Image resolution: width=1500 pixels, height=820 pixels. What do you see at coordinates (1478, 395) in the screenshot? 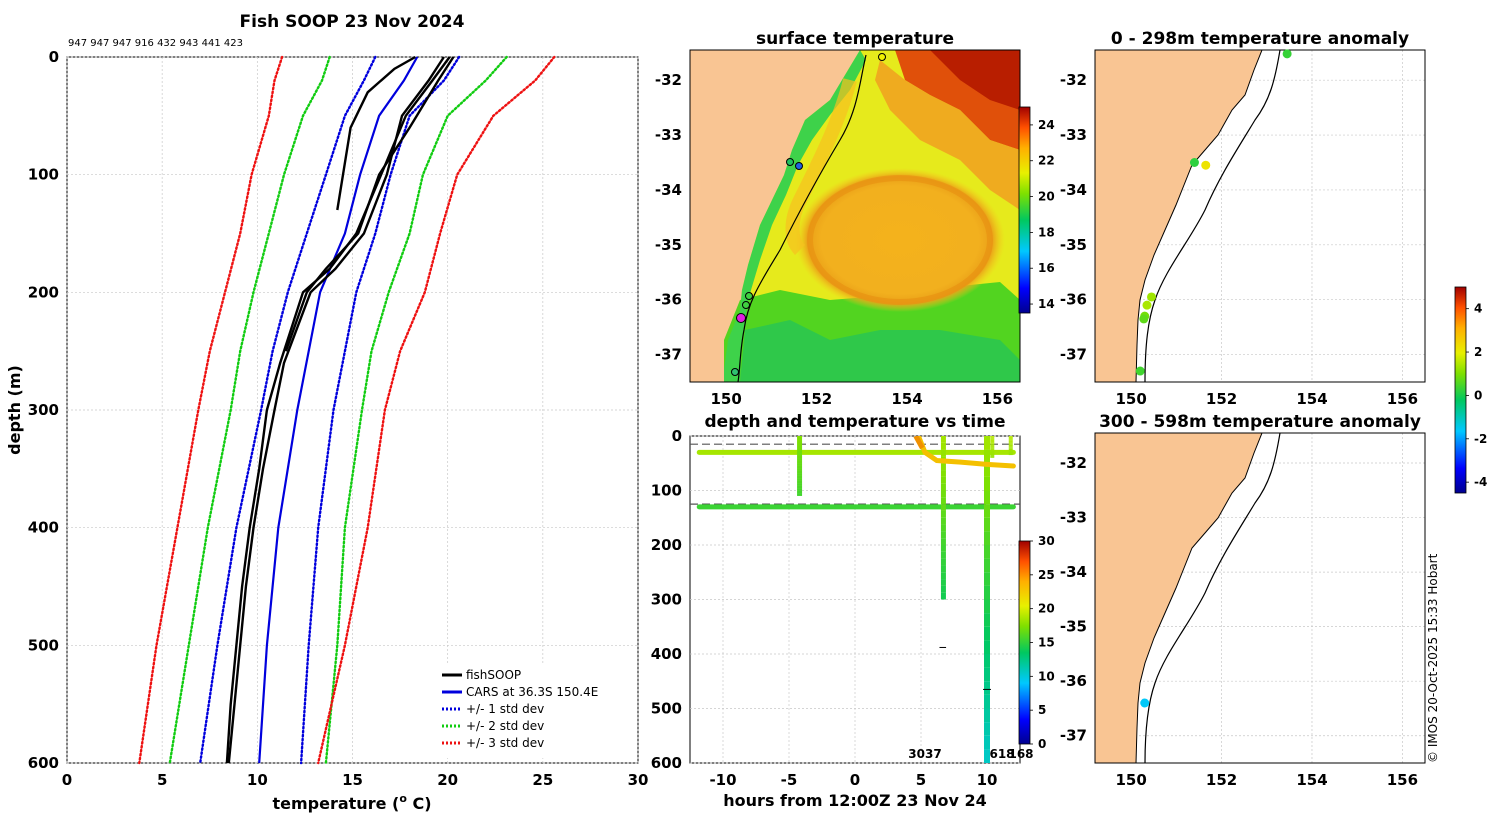
I see `anomaly-colorbar-ticklabel-0: 0` at bounding box center [1478, 395].